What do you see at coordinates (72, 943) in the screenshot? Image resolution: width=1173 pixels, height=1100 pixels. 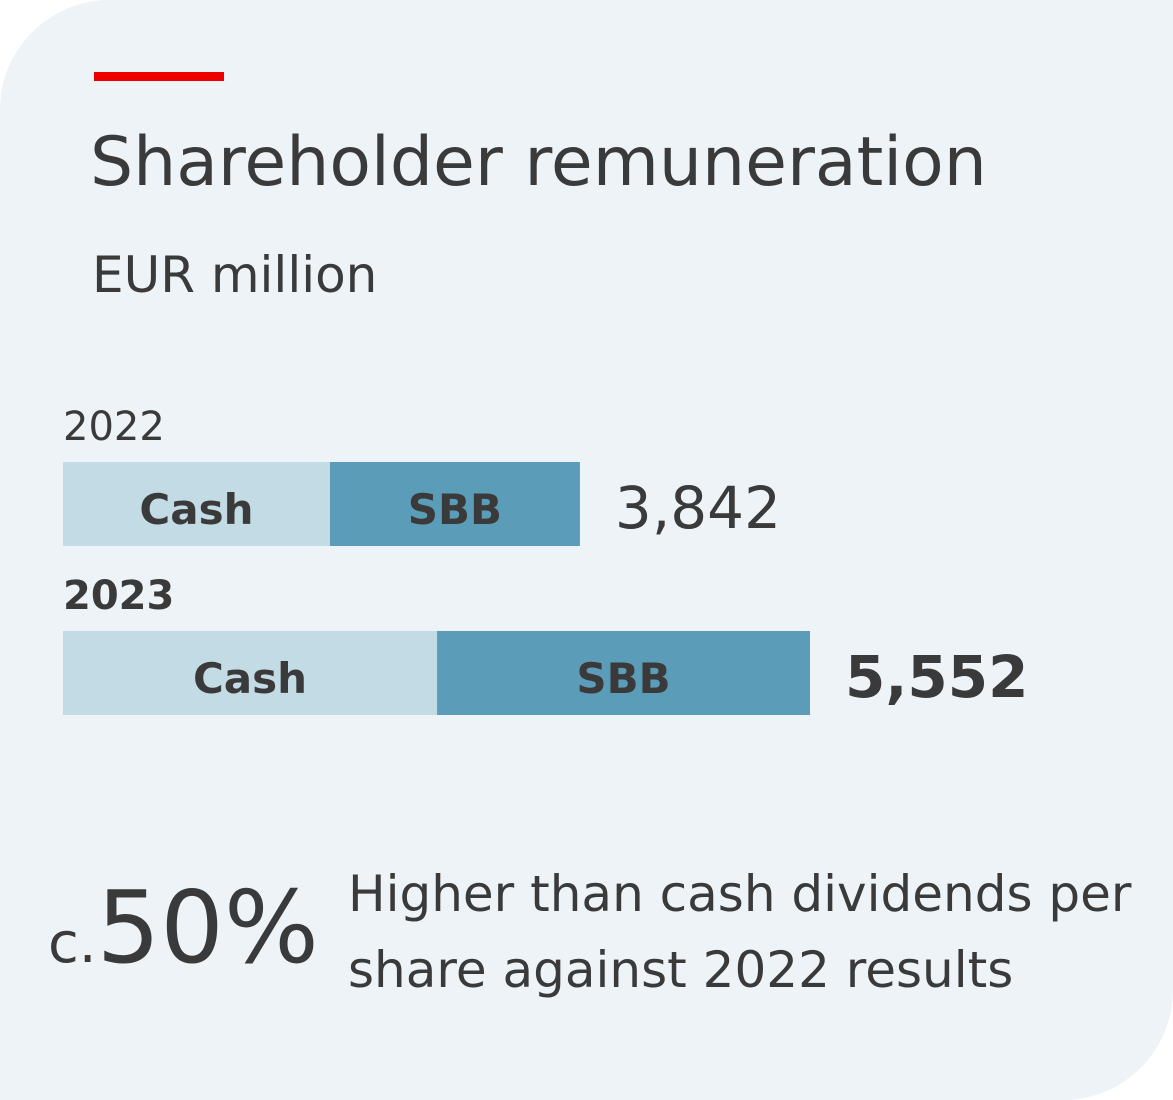 I see `annotation-prefix: c.` at bounding box center [72, 943].